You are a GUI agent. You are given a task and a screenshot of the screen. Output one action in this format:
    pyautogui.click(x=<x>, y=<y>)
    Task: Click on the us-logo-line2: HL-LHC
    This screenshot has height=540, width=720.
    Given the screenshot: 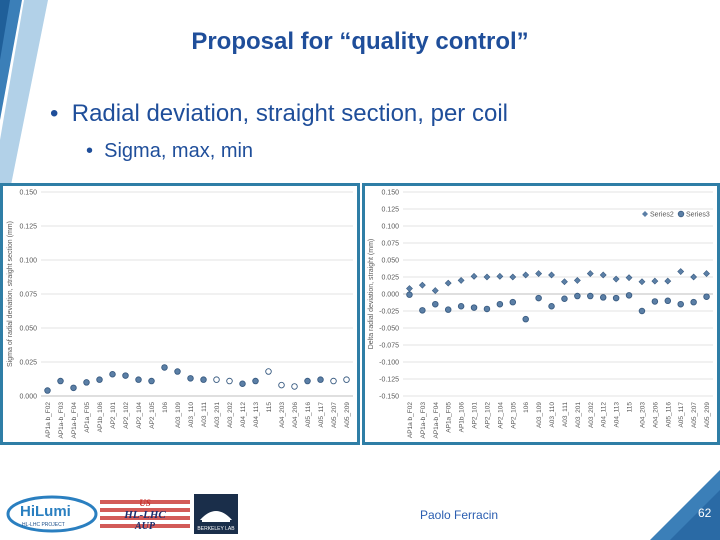 What is the action you would take?
    pyautogui.click(x=144, y=515)
    